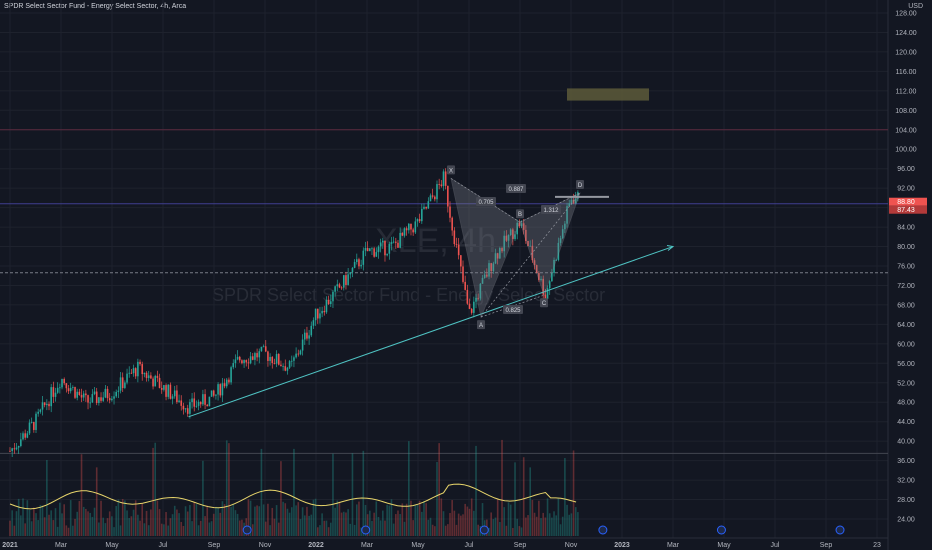 This screenshot has width=932, height=550. Describe the element at coordinates (516, 190) in the screenshot. I see `pattern-ratio-label: 0.887` at that location.